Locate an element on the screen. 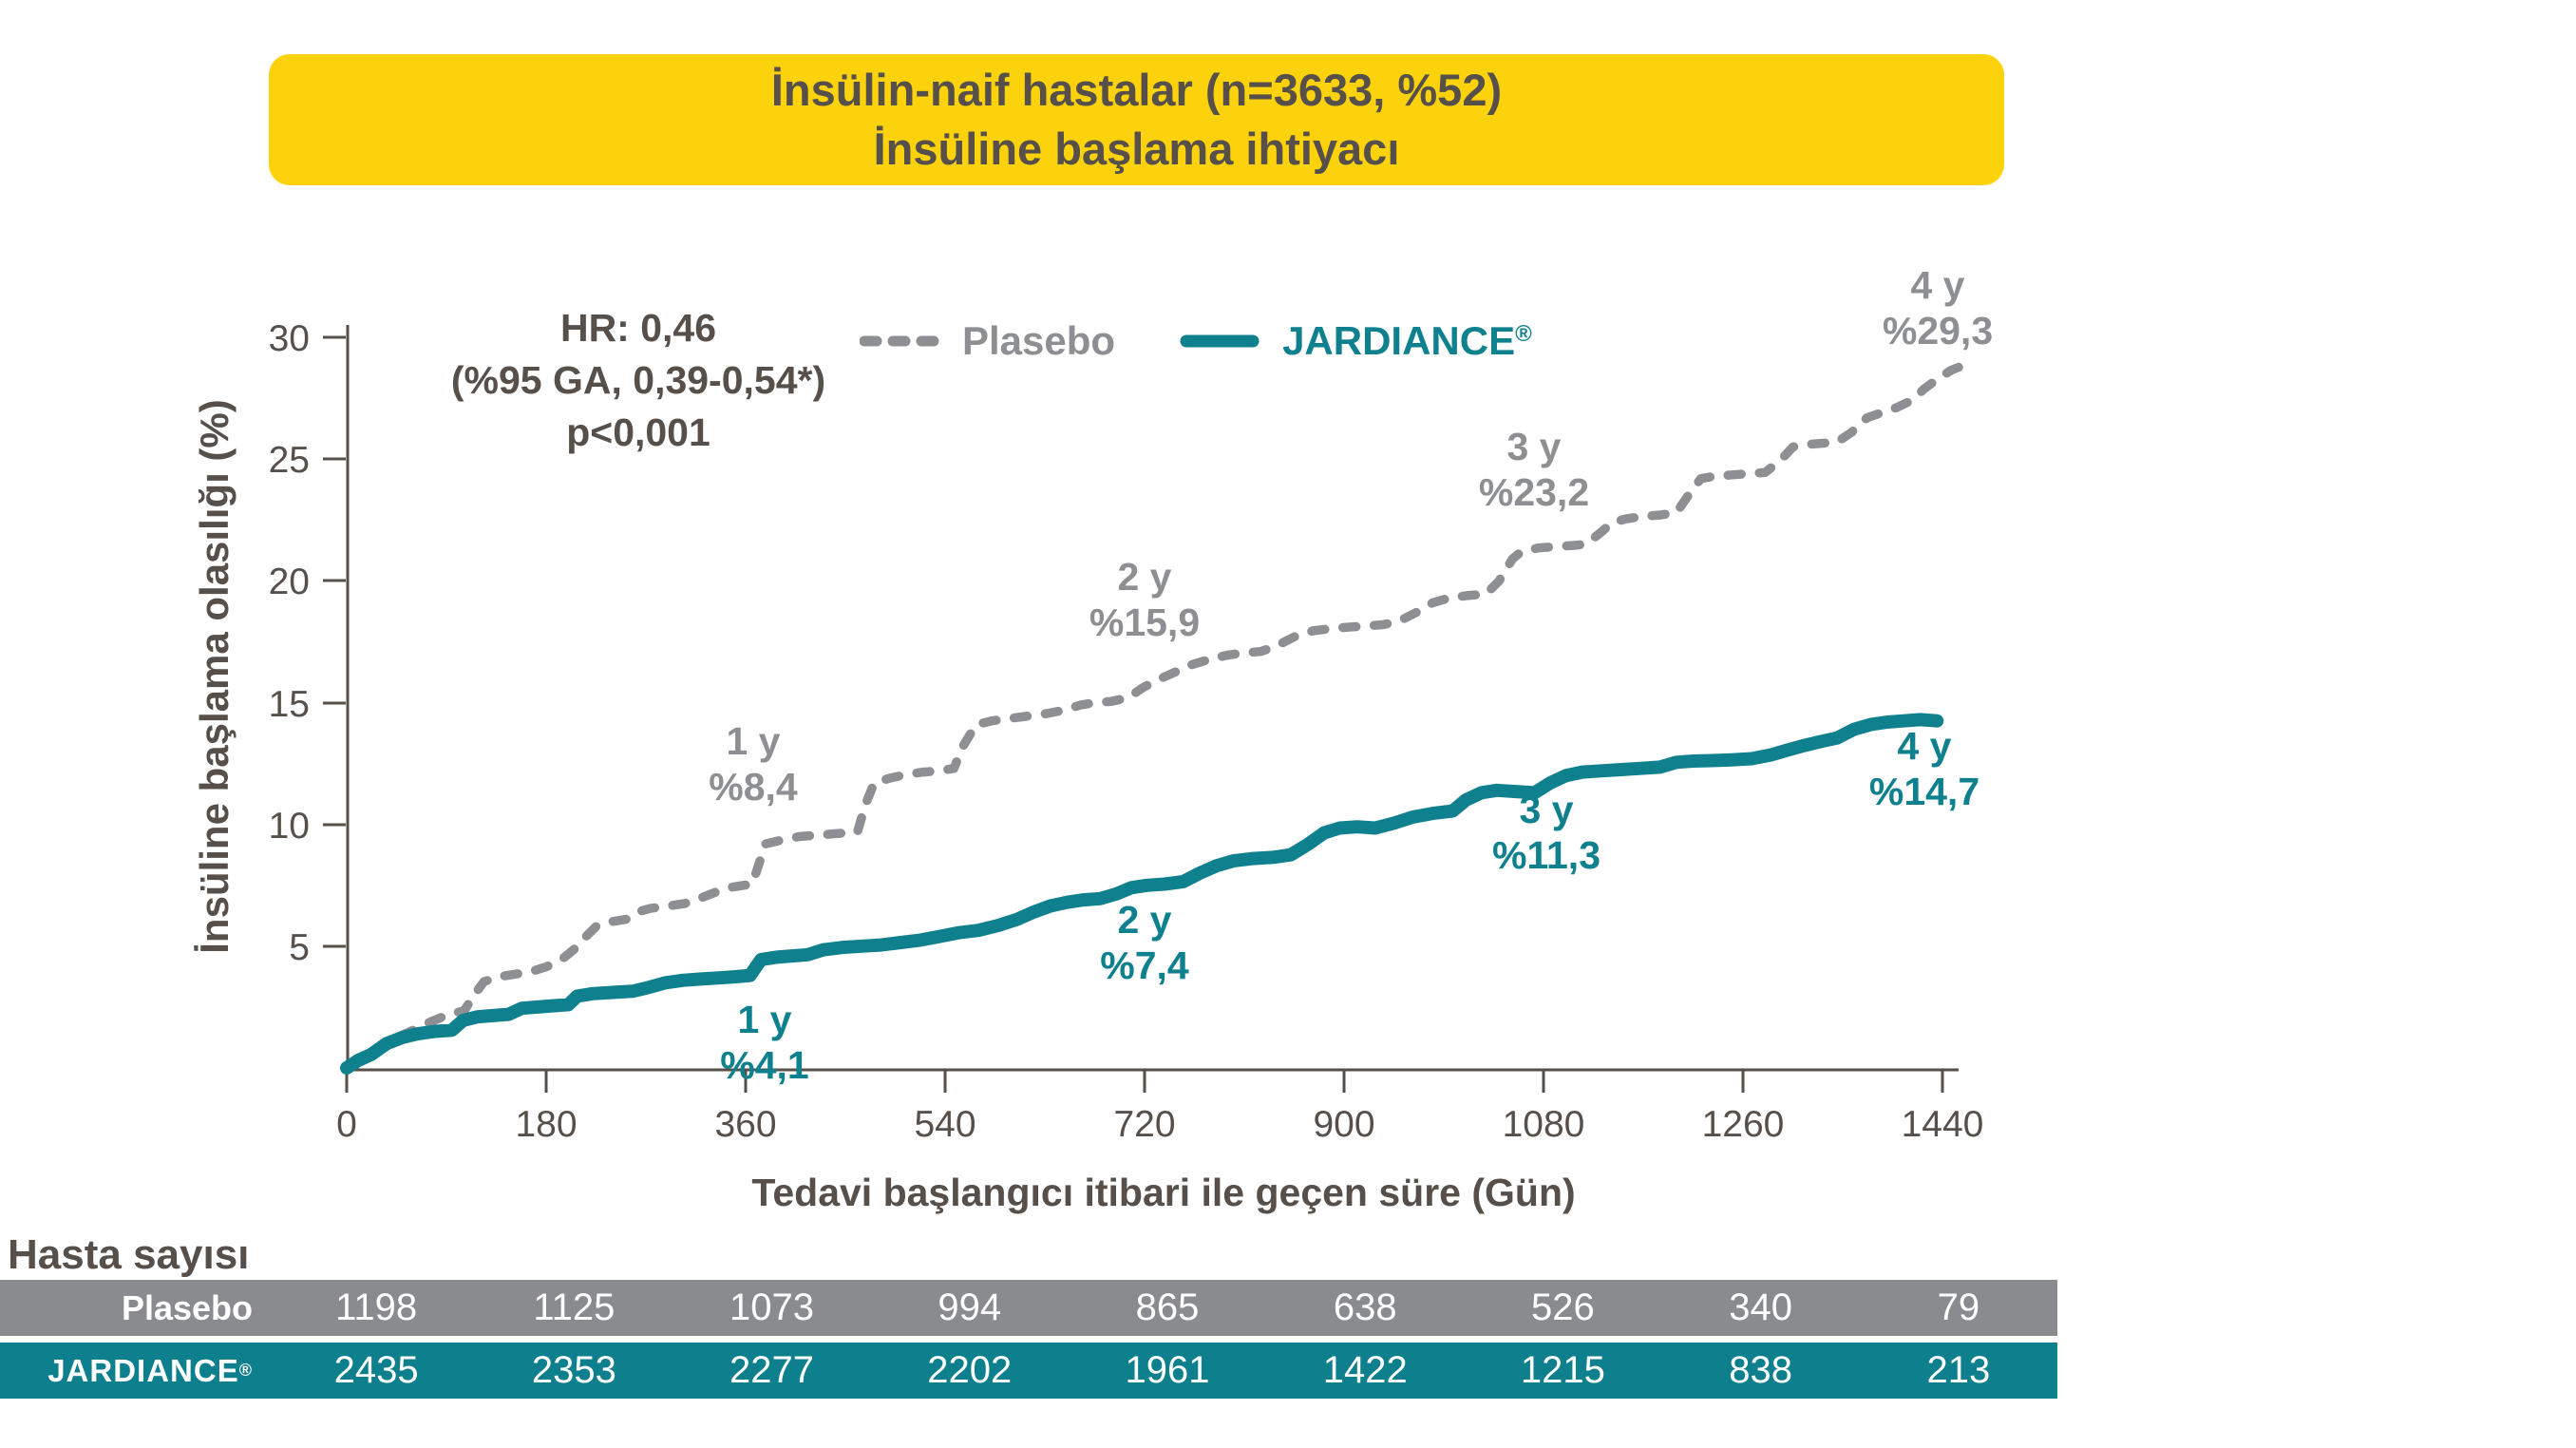 The width and height of the screenshot is (2576, 1448). legend-label-jardiance: JARDIANCE® is located at coordinates (1407, 341).